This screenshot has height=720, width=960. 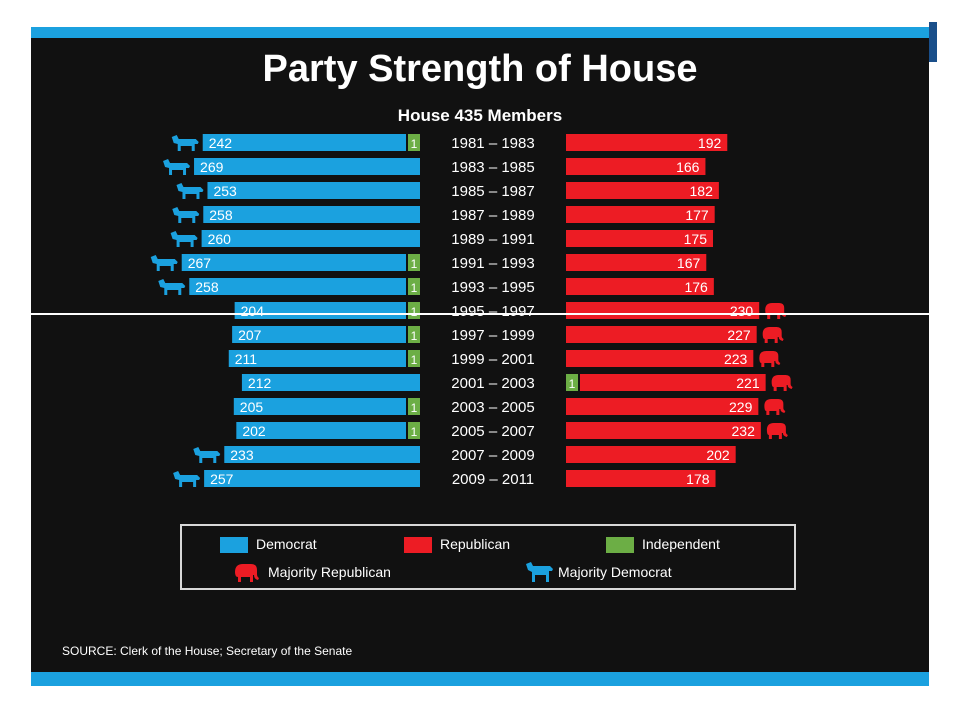 What do you see at coordinates (492, 143) in the screenshot?
I see `year-range-label: 1981 – 1983` at bounding box center [492, 143].